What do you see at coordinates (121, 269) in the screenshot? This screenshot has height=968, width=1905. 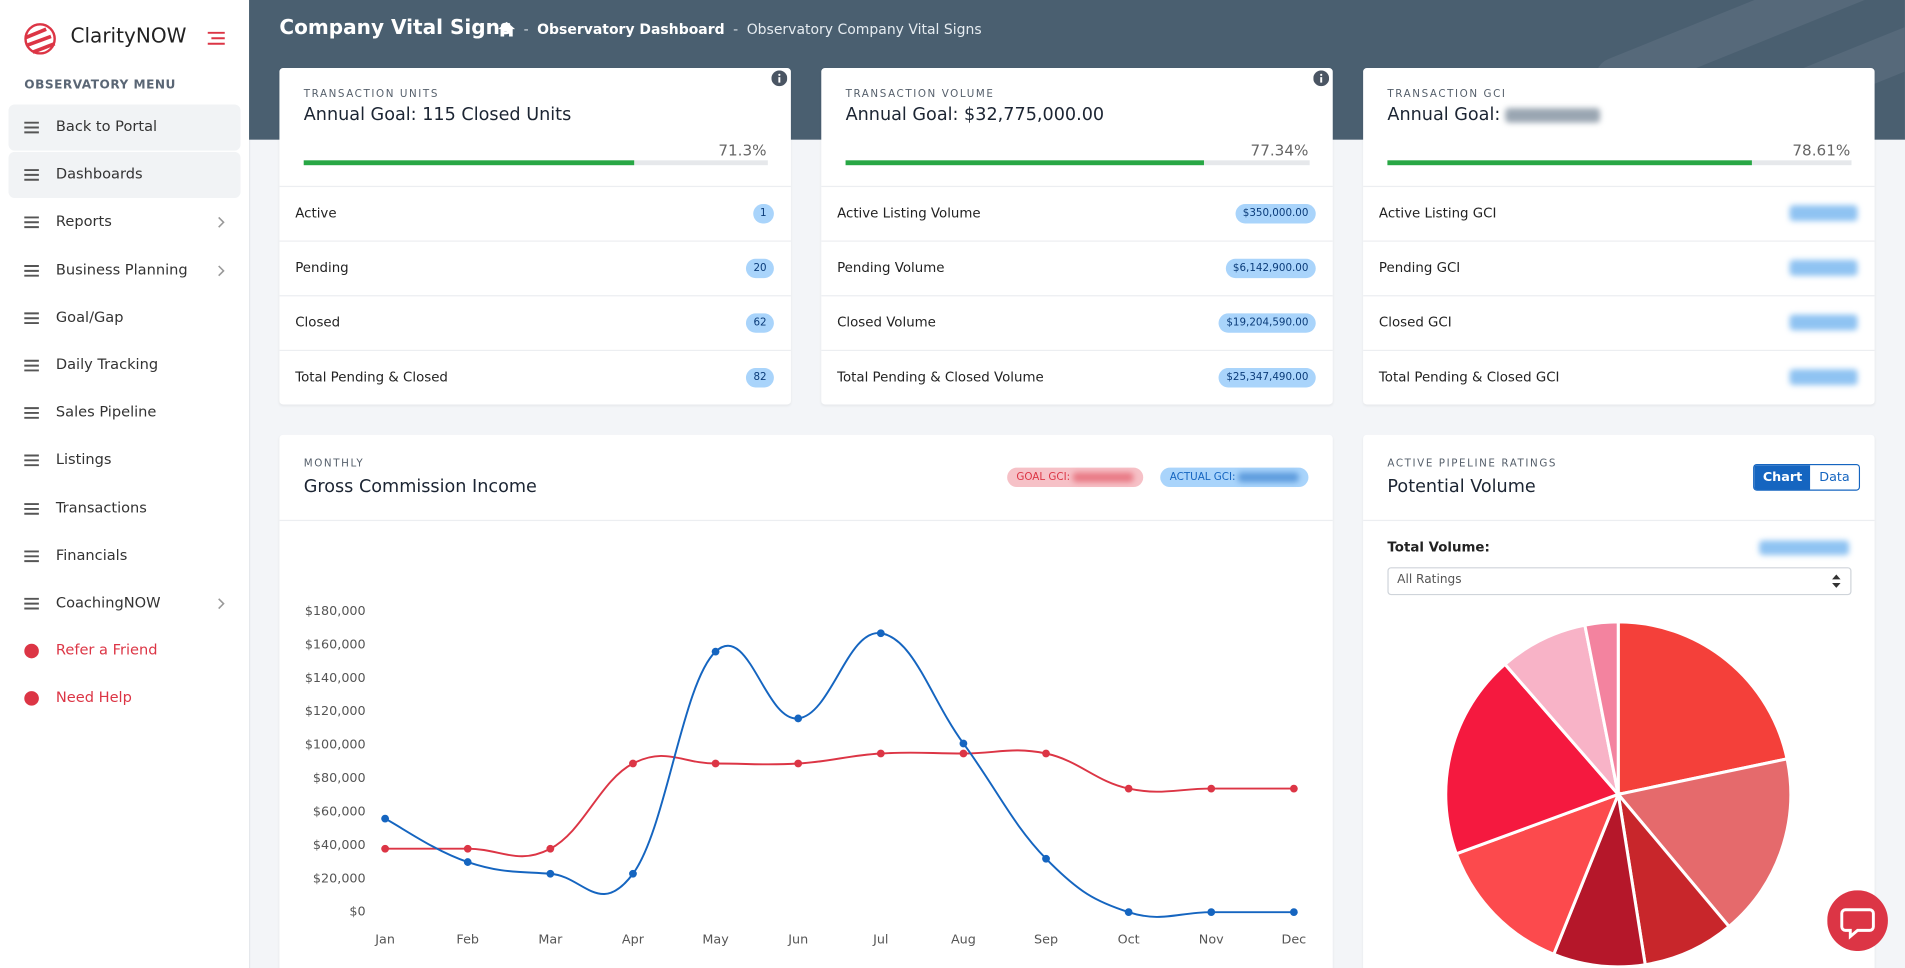 I see `menu-label: Business Planning` at bounding box center [121, 269].